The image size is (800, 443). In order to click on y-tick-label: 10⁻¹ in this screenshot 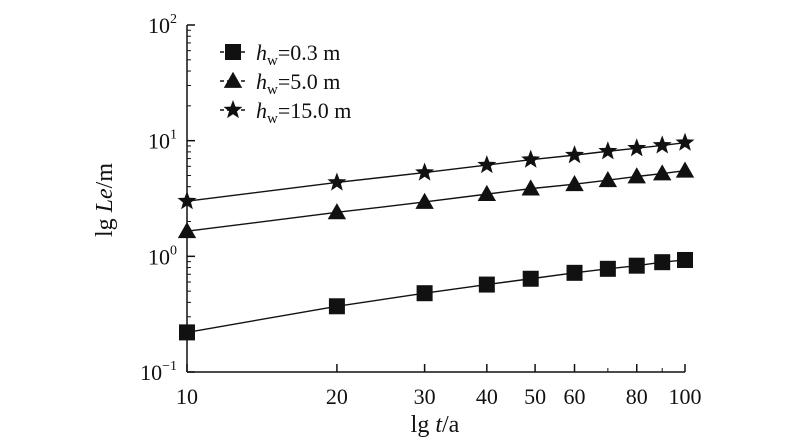, I will do `click(158, 372)`.